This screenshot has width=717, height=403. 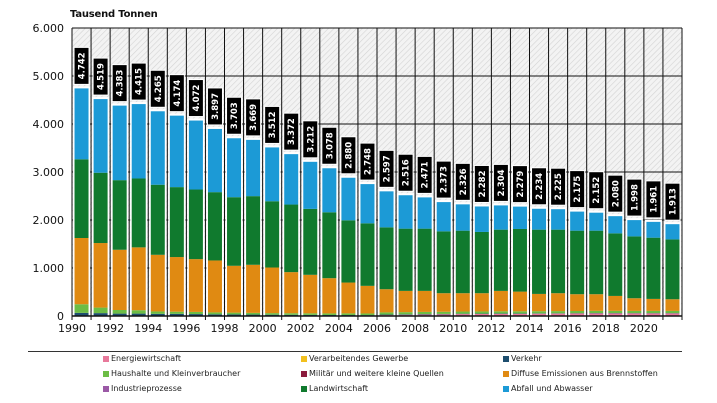 What do you see at coordinates (225, 328) in the screenshot?
I see `x-tick-label: 1998` at bounding box center [225, 328].